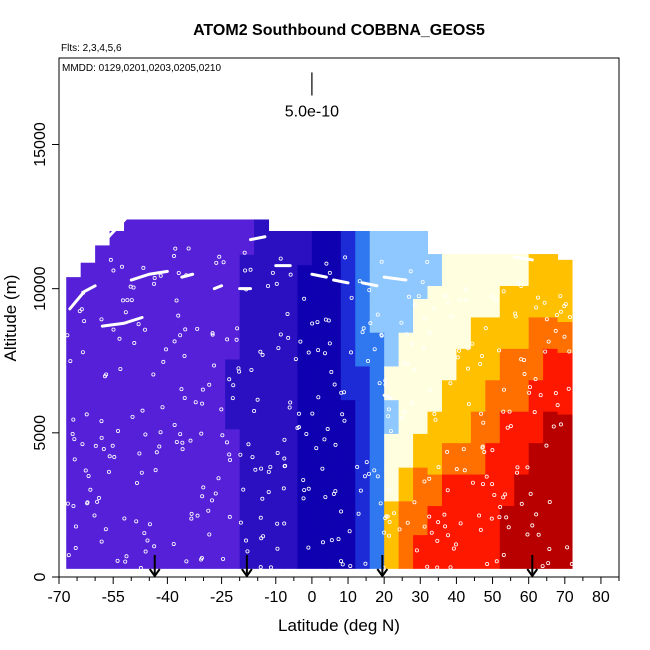 Image resolution: width=650 pixels, height=650 pixels. I want to click on scale-bar-label: 5.0e-10, so click(312, 111).